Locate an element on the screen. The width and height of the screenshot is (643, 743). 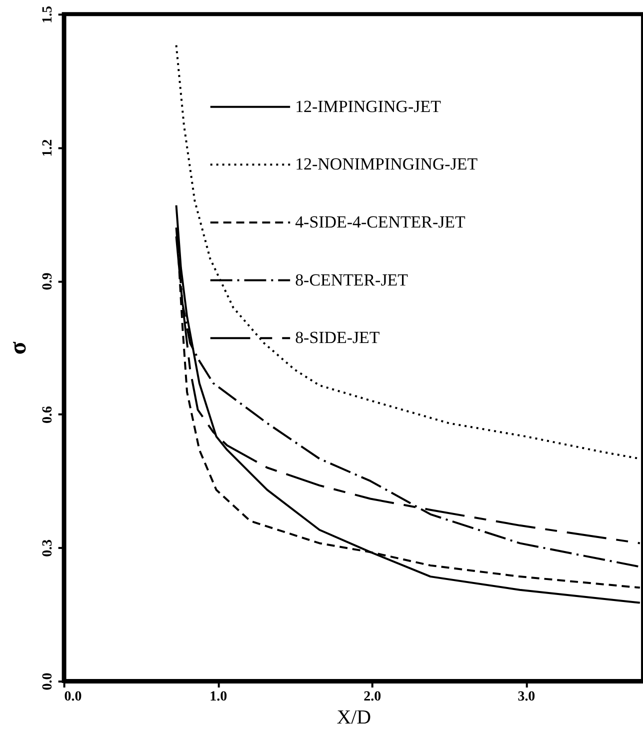
y-tick-label: 0.6 is located at coordinates (48, 415).